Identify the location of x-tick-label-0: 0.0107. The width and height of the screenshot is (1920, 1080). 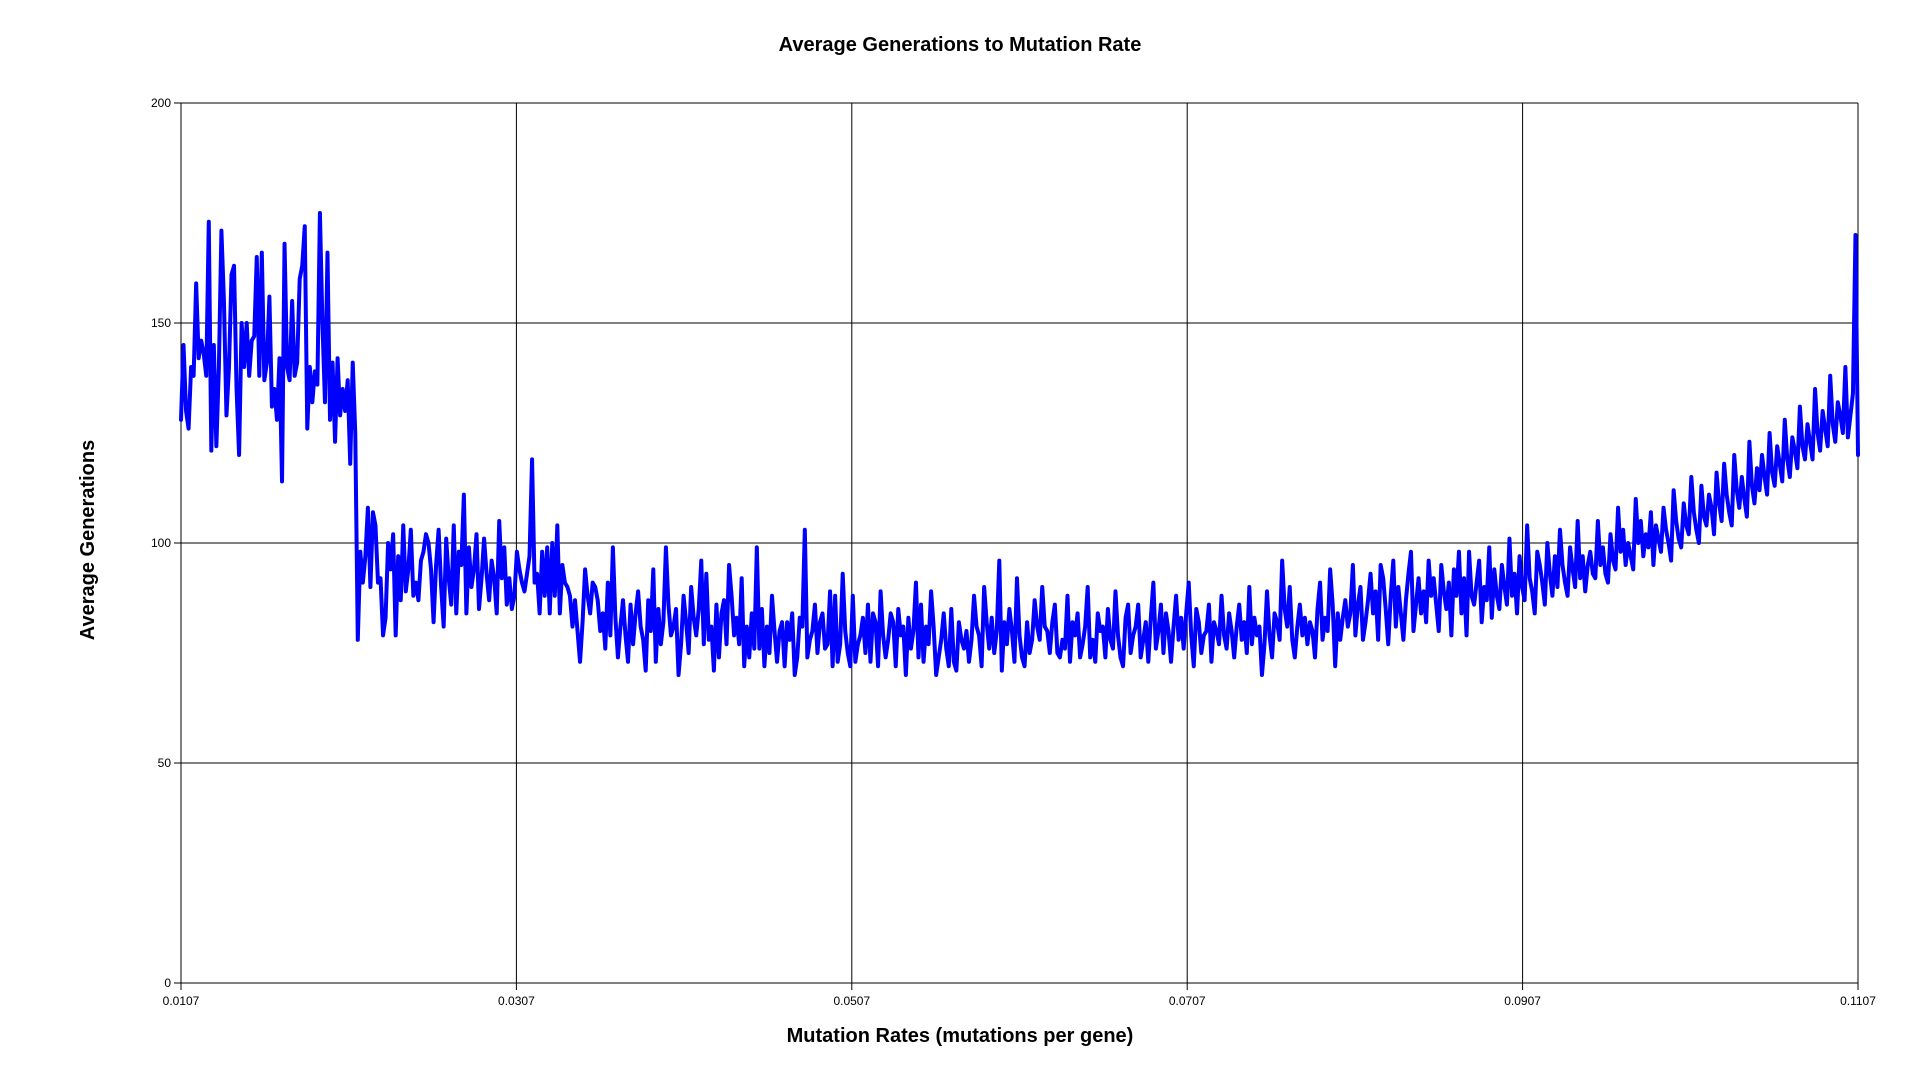
(181, 1001).